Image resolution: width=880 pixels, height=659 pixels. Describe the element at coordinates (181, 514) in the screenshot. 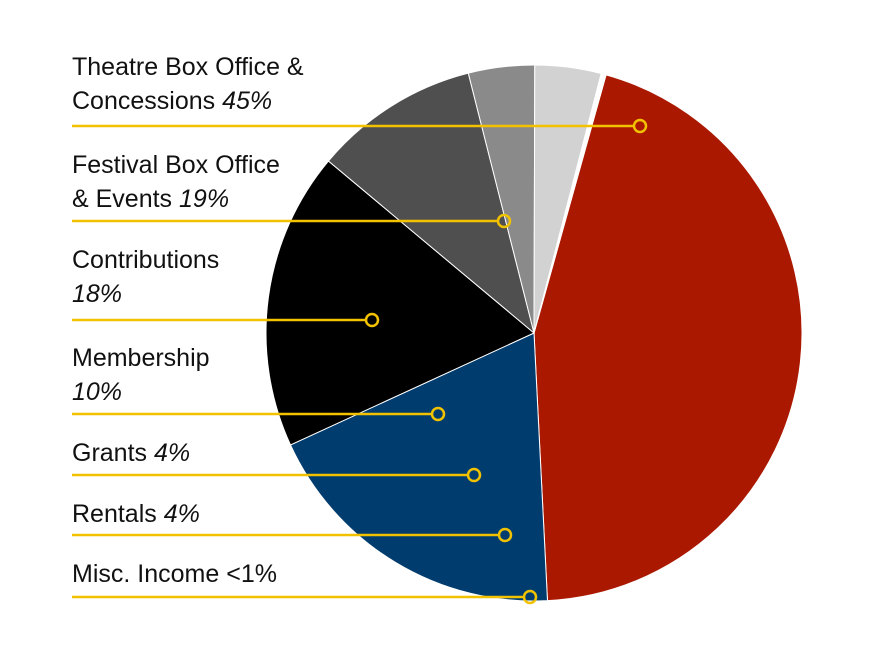

I see `label-rentals-pct: 4%` at that location.